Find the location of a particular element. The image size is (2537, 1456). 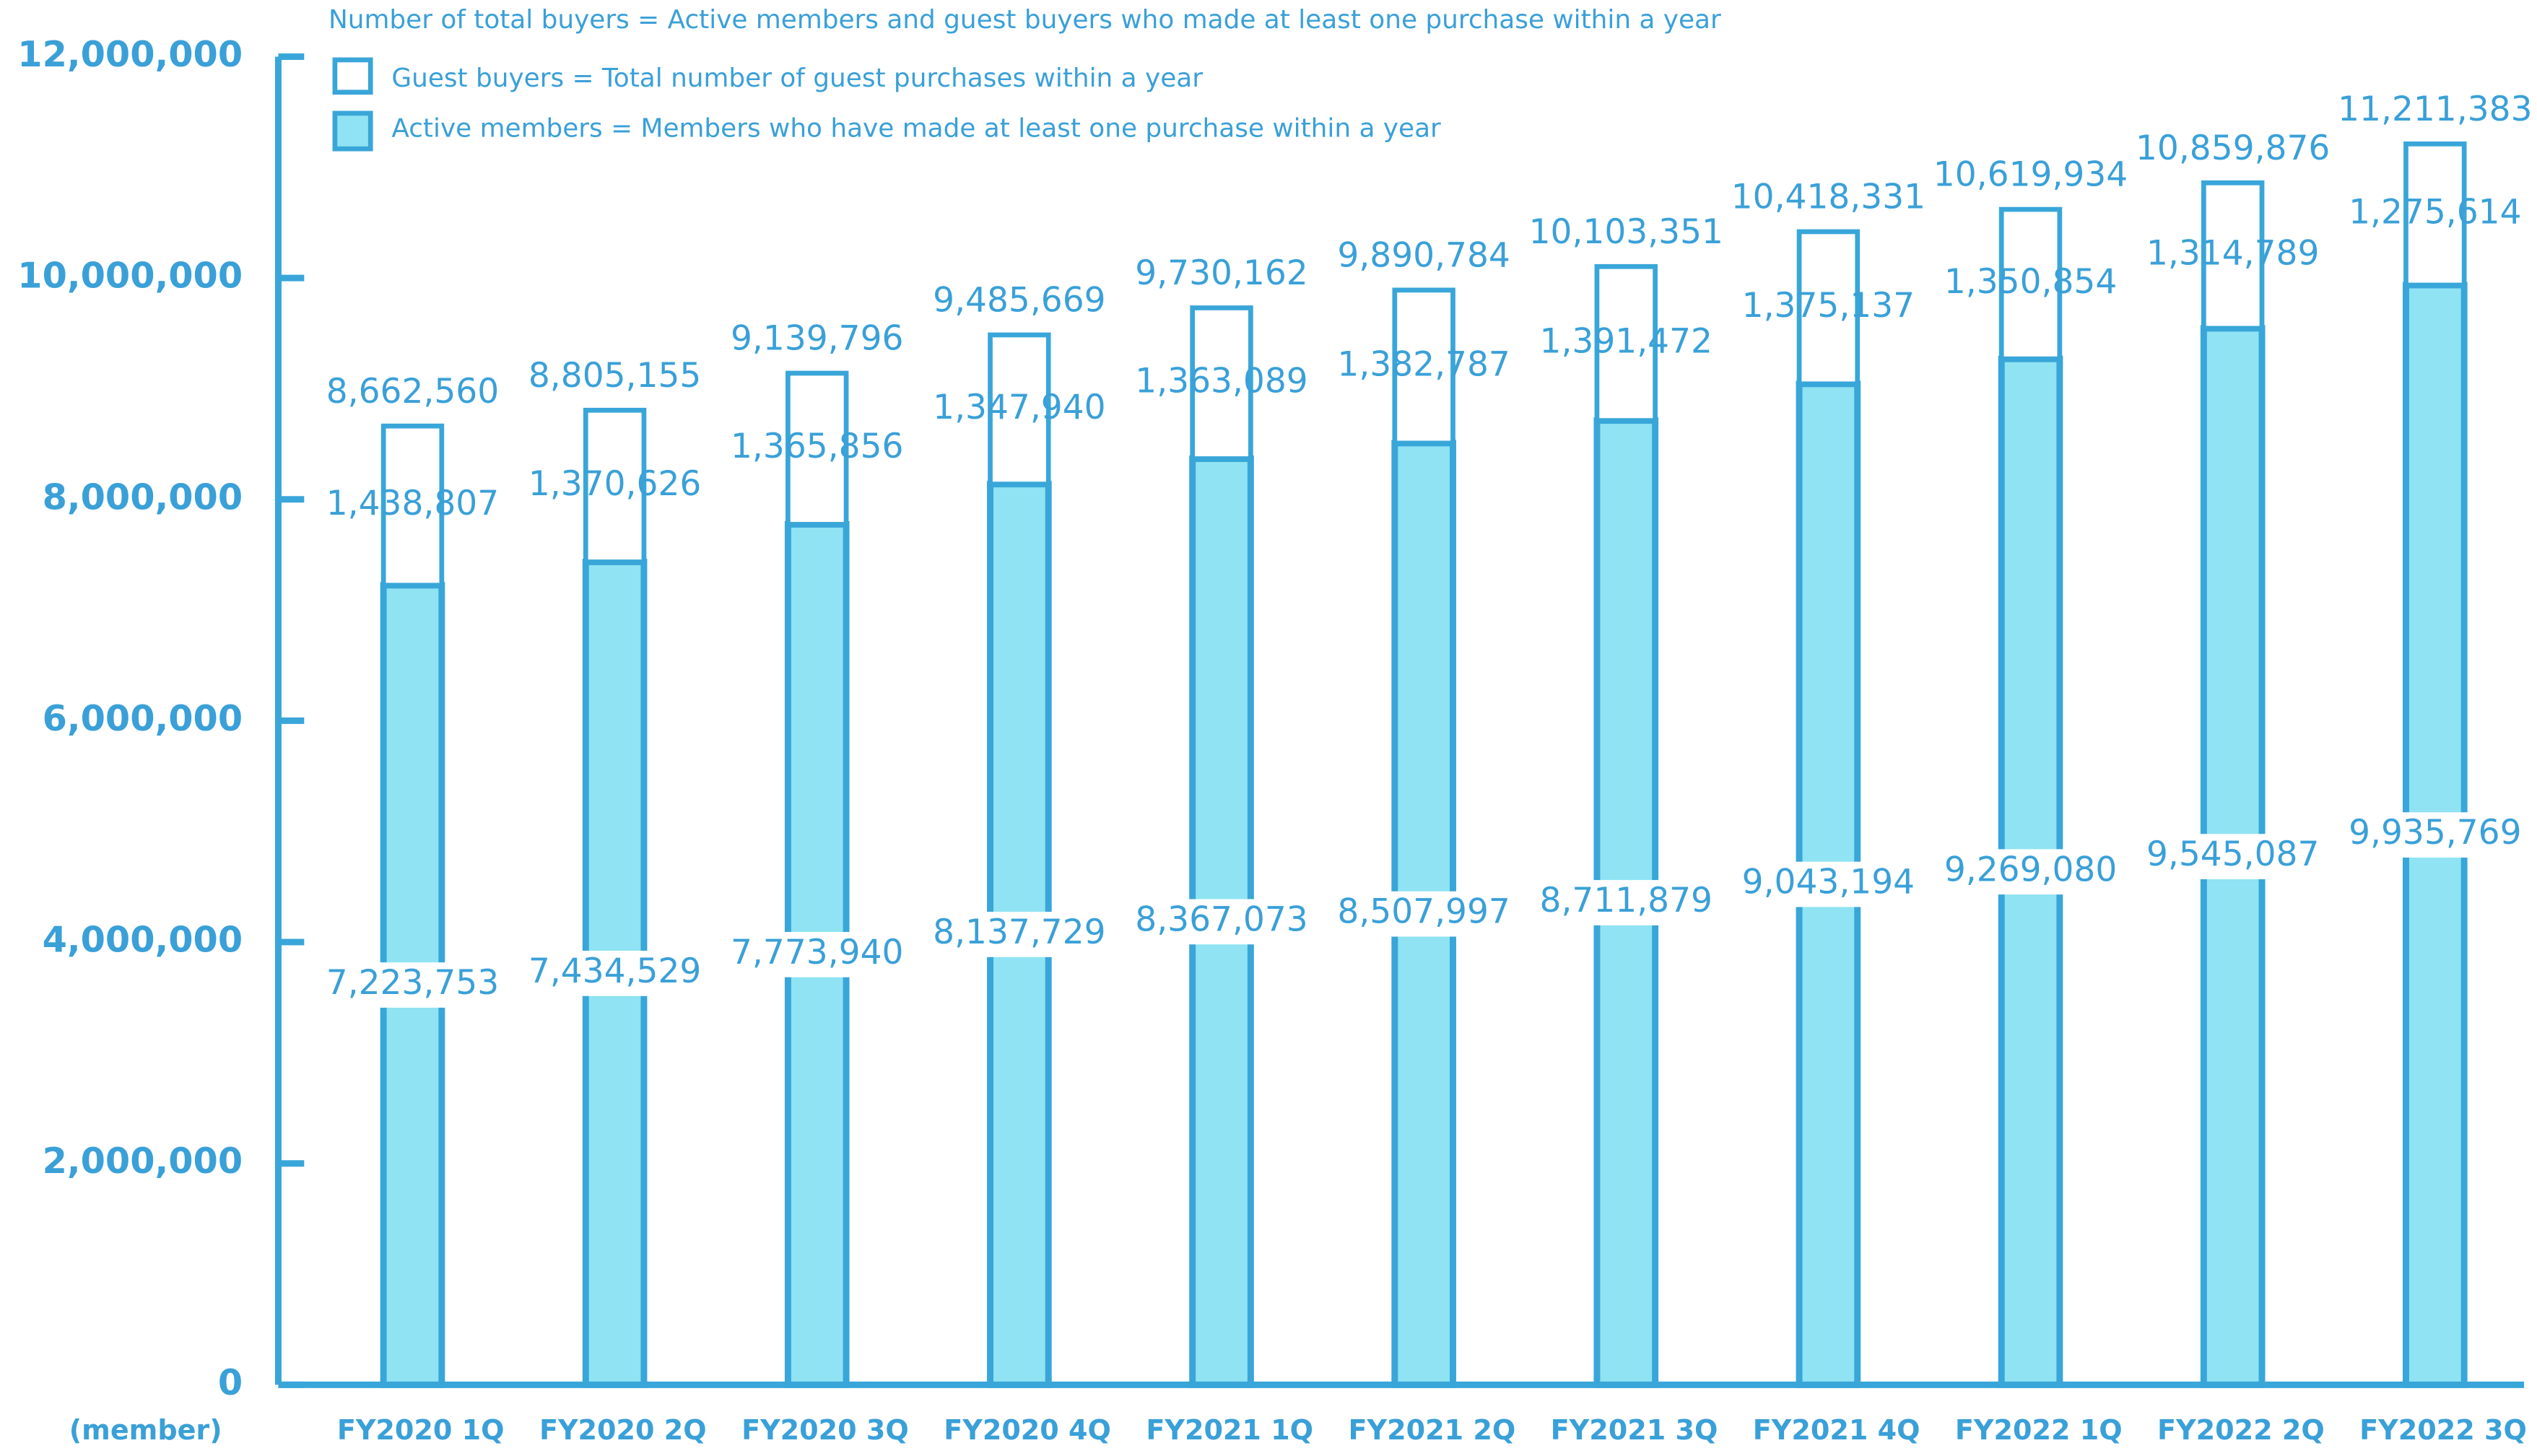

value-label: 1,350,854 is located at coordinates (2031, 282).